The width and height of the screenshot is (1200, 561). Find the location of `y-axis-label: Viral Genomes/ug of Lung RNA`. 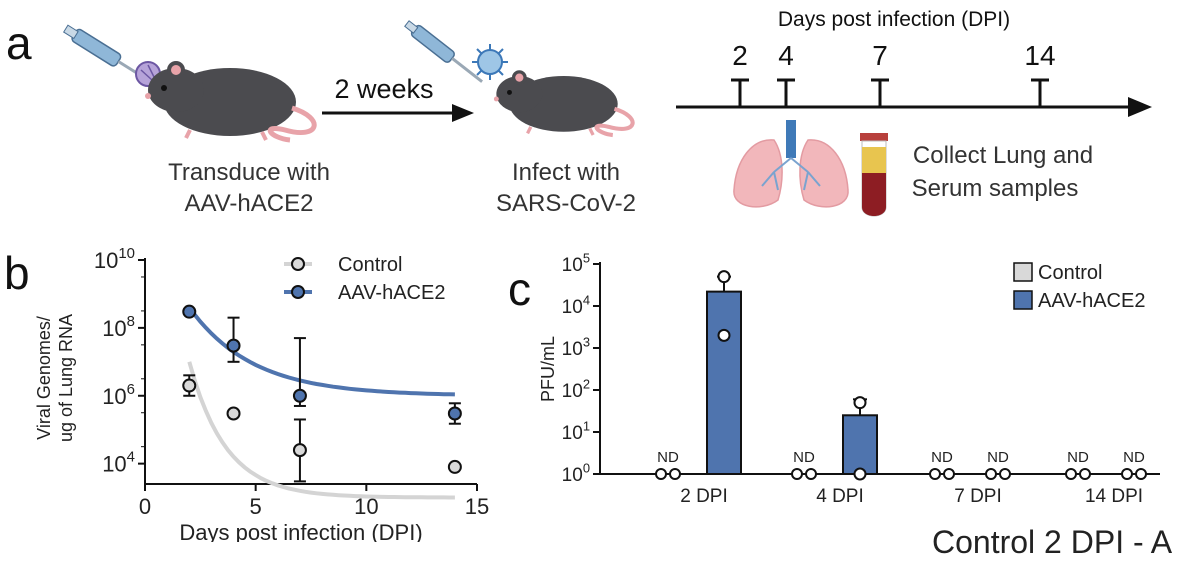

y-axis-label: Viral Genomes/ug of Lung RNA is located at coordinates (55, 378).